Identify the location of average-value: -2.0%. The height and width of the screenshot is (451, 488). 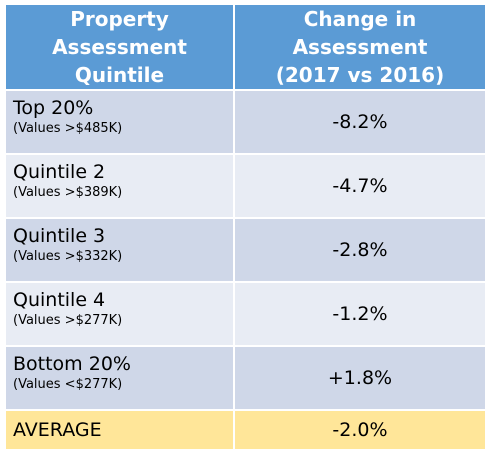
(360, 430).